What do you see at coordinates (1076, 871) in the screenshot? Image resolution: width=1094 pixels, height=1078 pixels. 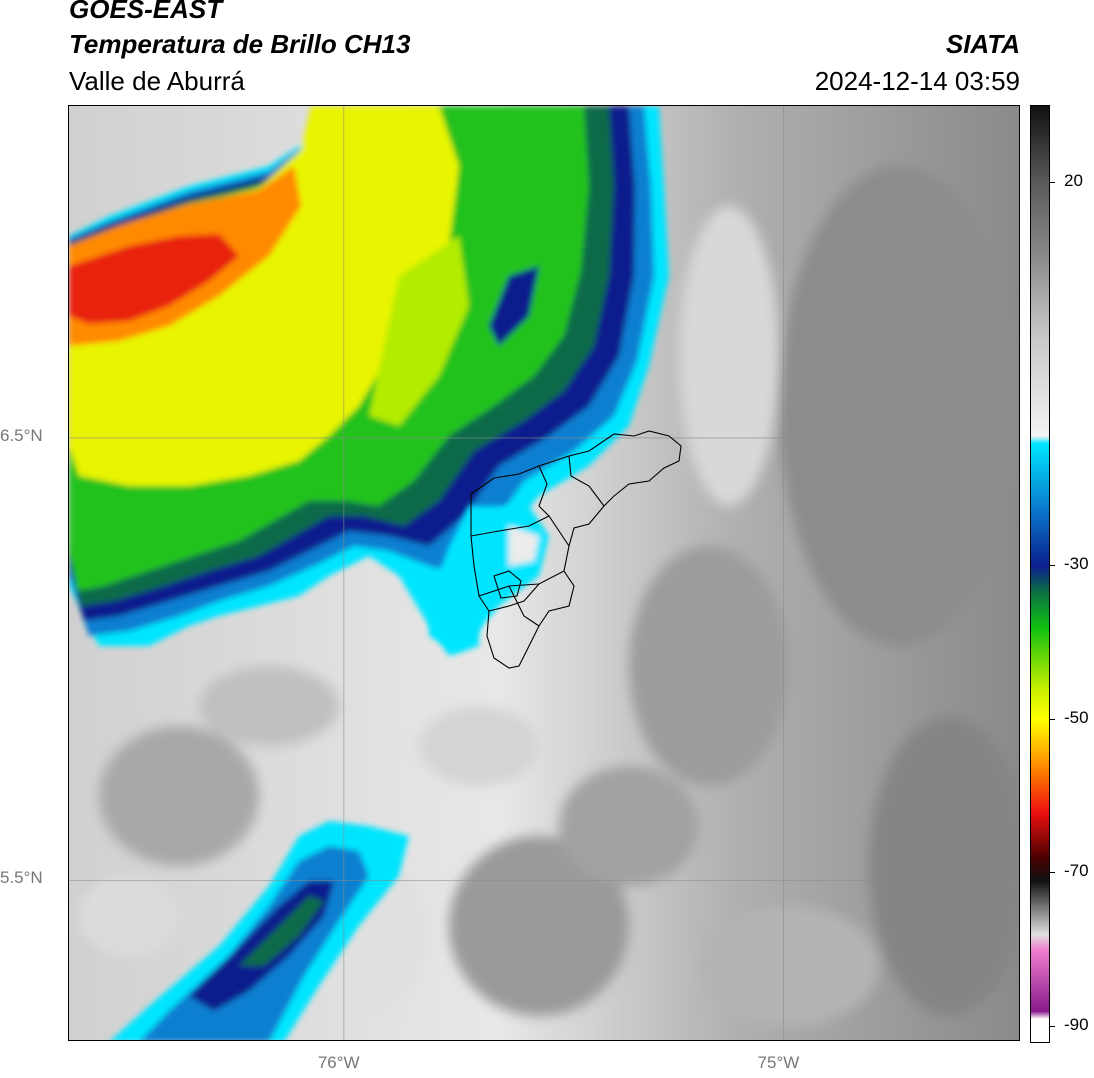 I see `colorbar-tick-label: -70` at bounding box center [1076, 871].